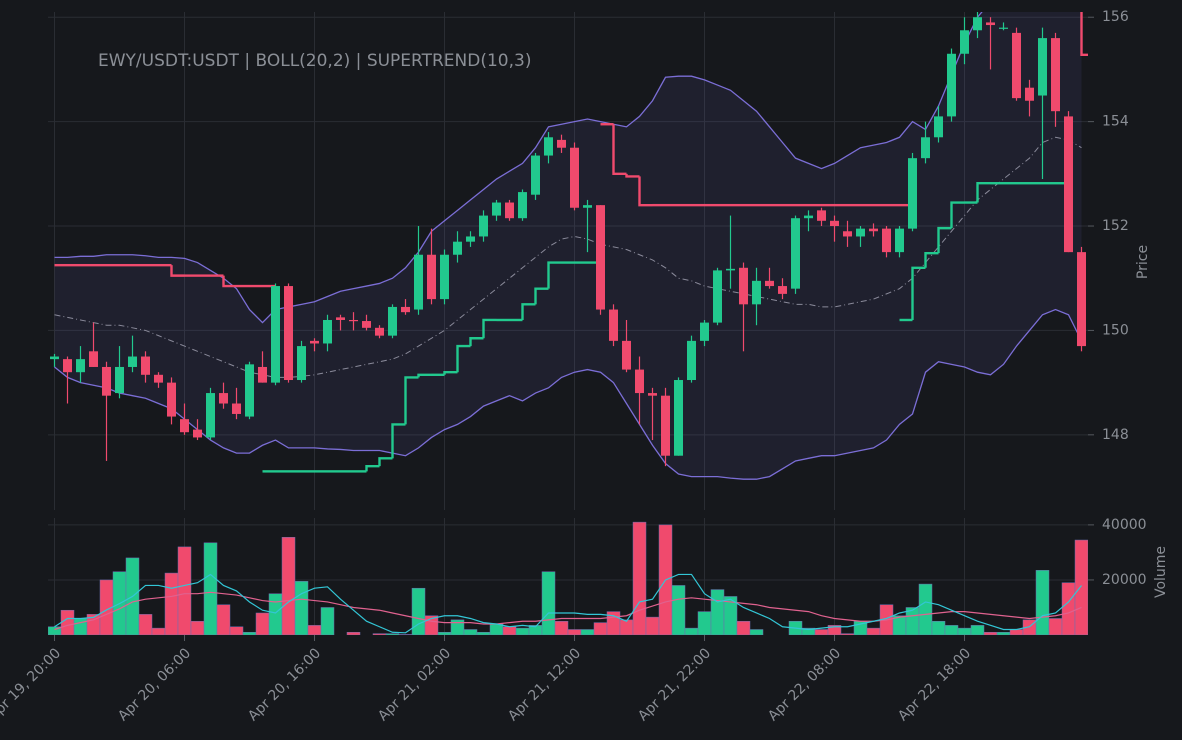 Image resolution: width=1182 pixels, height=740 pixels. What do you see at coordinates (1115, 17) in the screenshot?
I see `y-tick-label: 156` at bounding box center [1115, 17].